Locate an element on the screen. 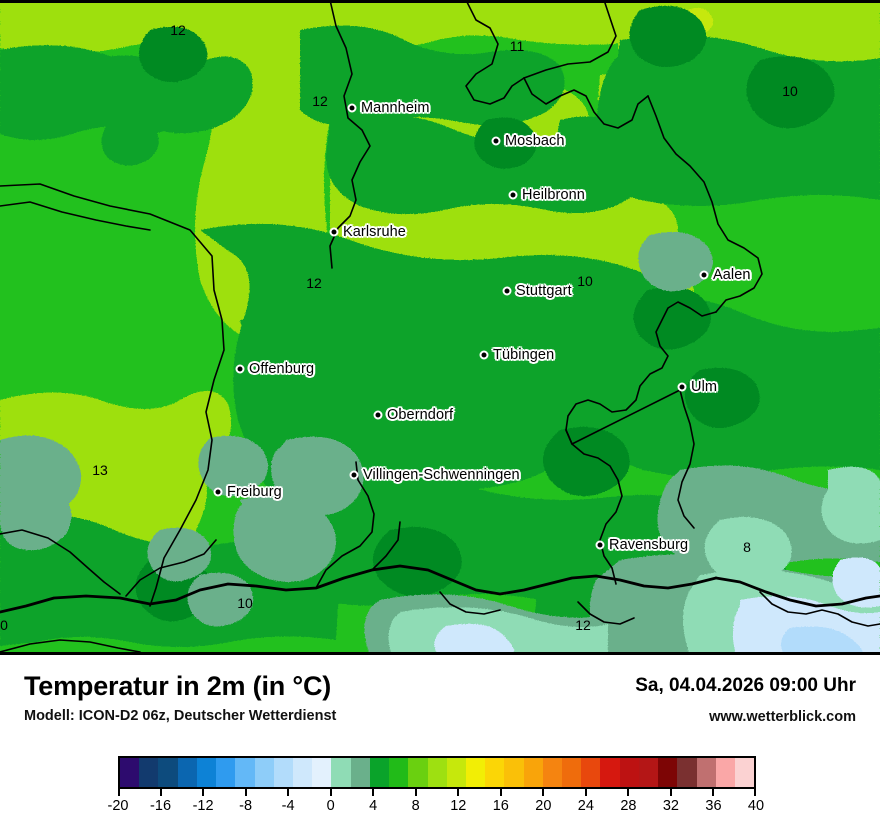  colorbar: -20 -16 -12 -8 -4 0 4 8 12 16 20 24 28 32 36 40 is located at coordinates (436, 786).